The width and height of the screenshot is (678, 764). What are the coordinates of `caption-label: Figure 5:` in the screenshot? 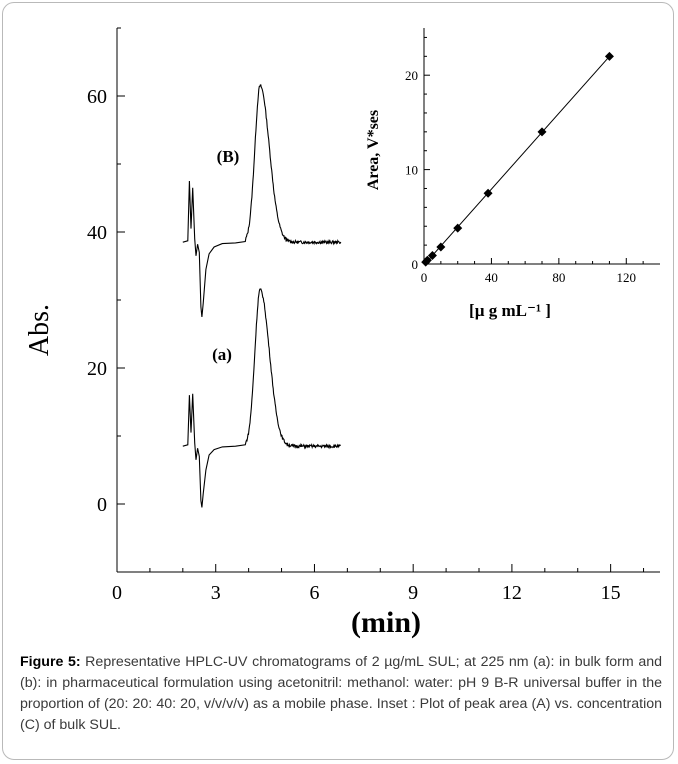 It's located at (50, 662).